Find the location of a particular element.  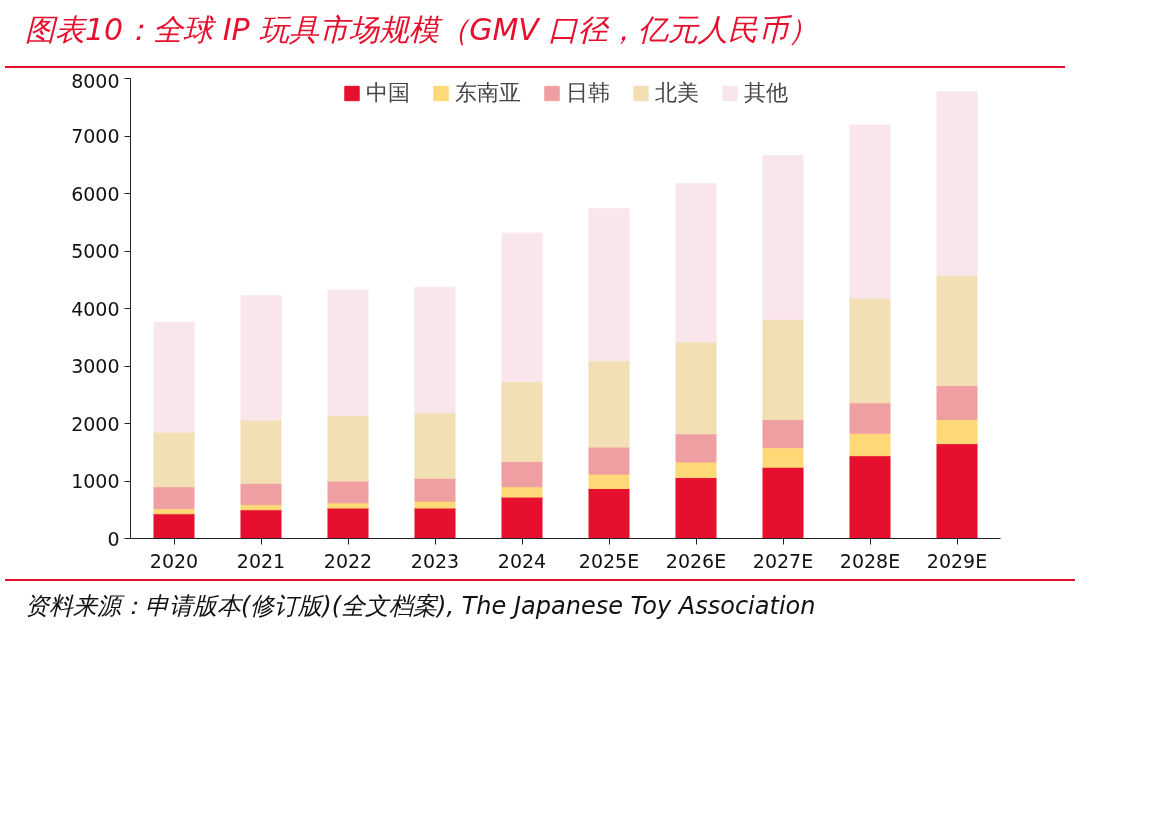

x-tick-label: 2020 is located at coordinates (174, 560).